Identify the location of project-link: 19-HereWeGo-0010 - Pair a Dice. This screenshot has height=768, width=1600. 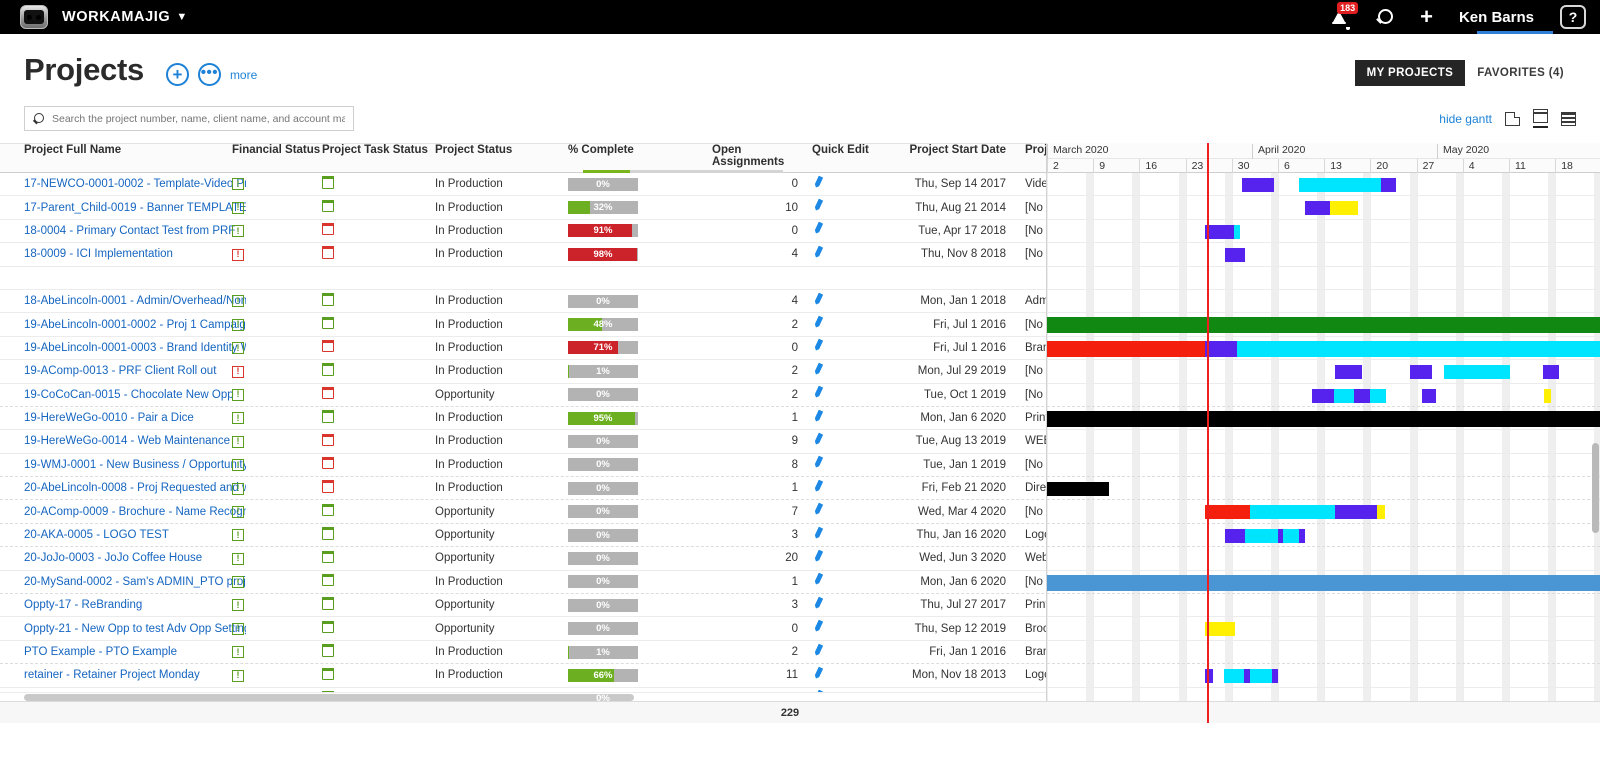
(109, 418).